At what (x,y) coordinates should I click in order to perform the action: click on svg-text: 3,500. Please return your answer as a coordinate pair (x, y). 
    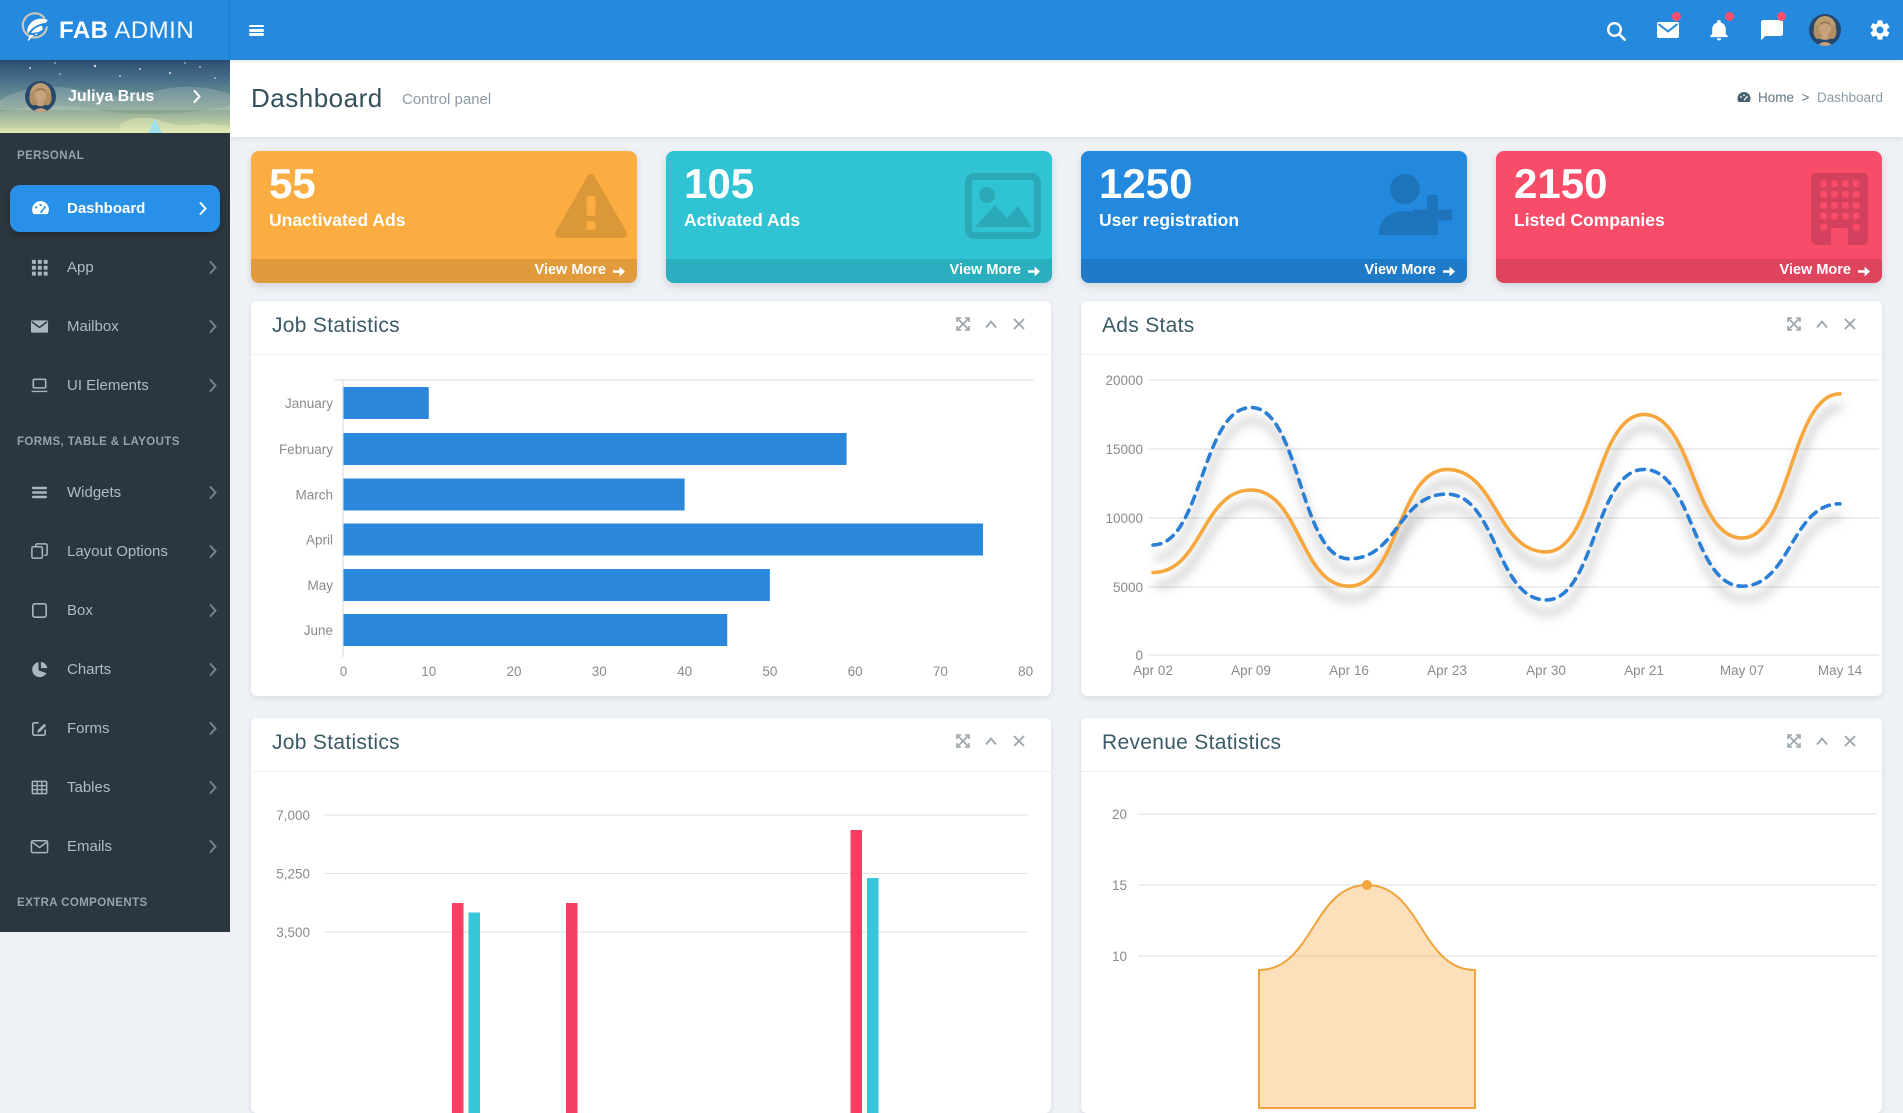
    Looking at the image, I should click on (293, 932).